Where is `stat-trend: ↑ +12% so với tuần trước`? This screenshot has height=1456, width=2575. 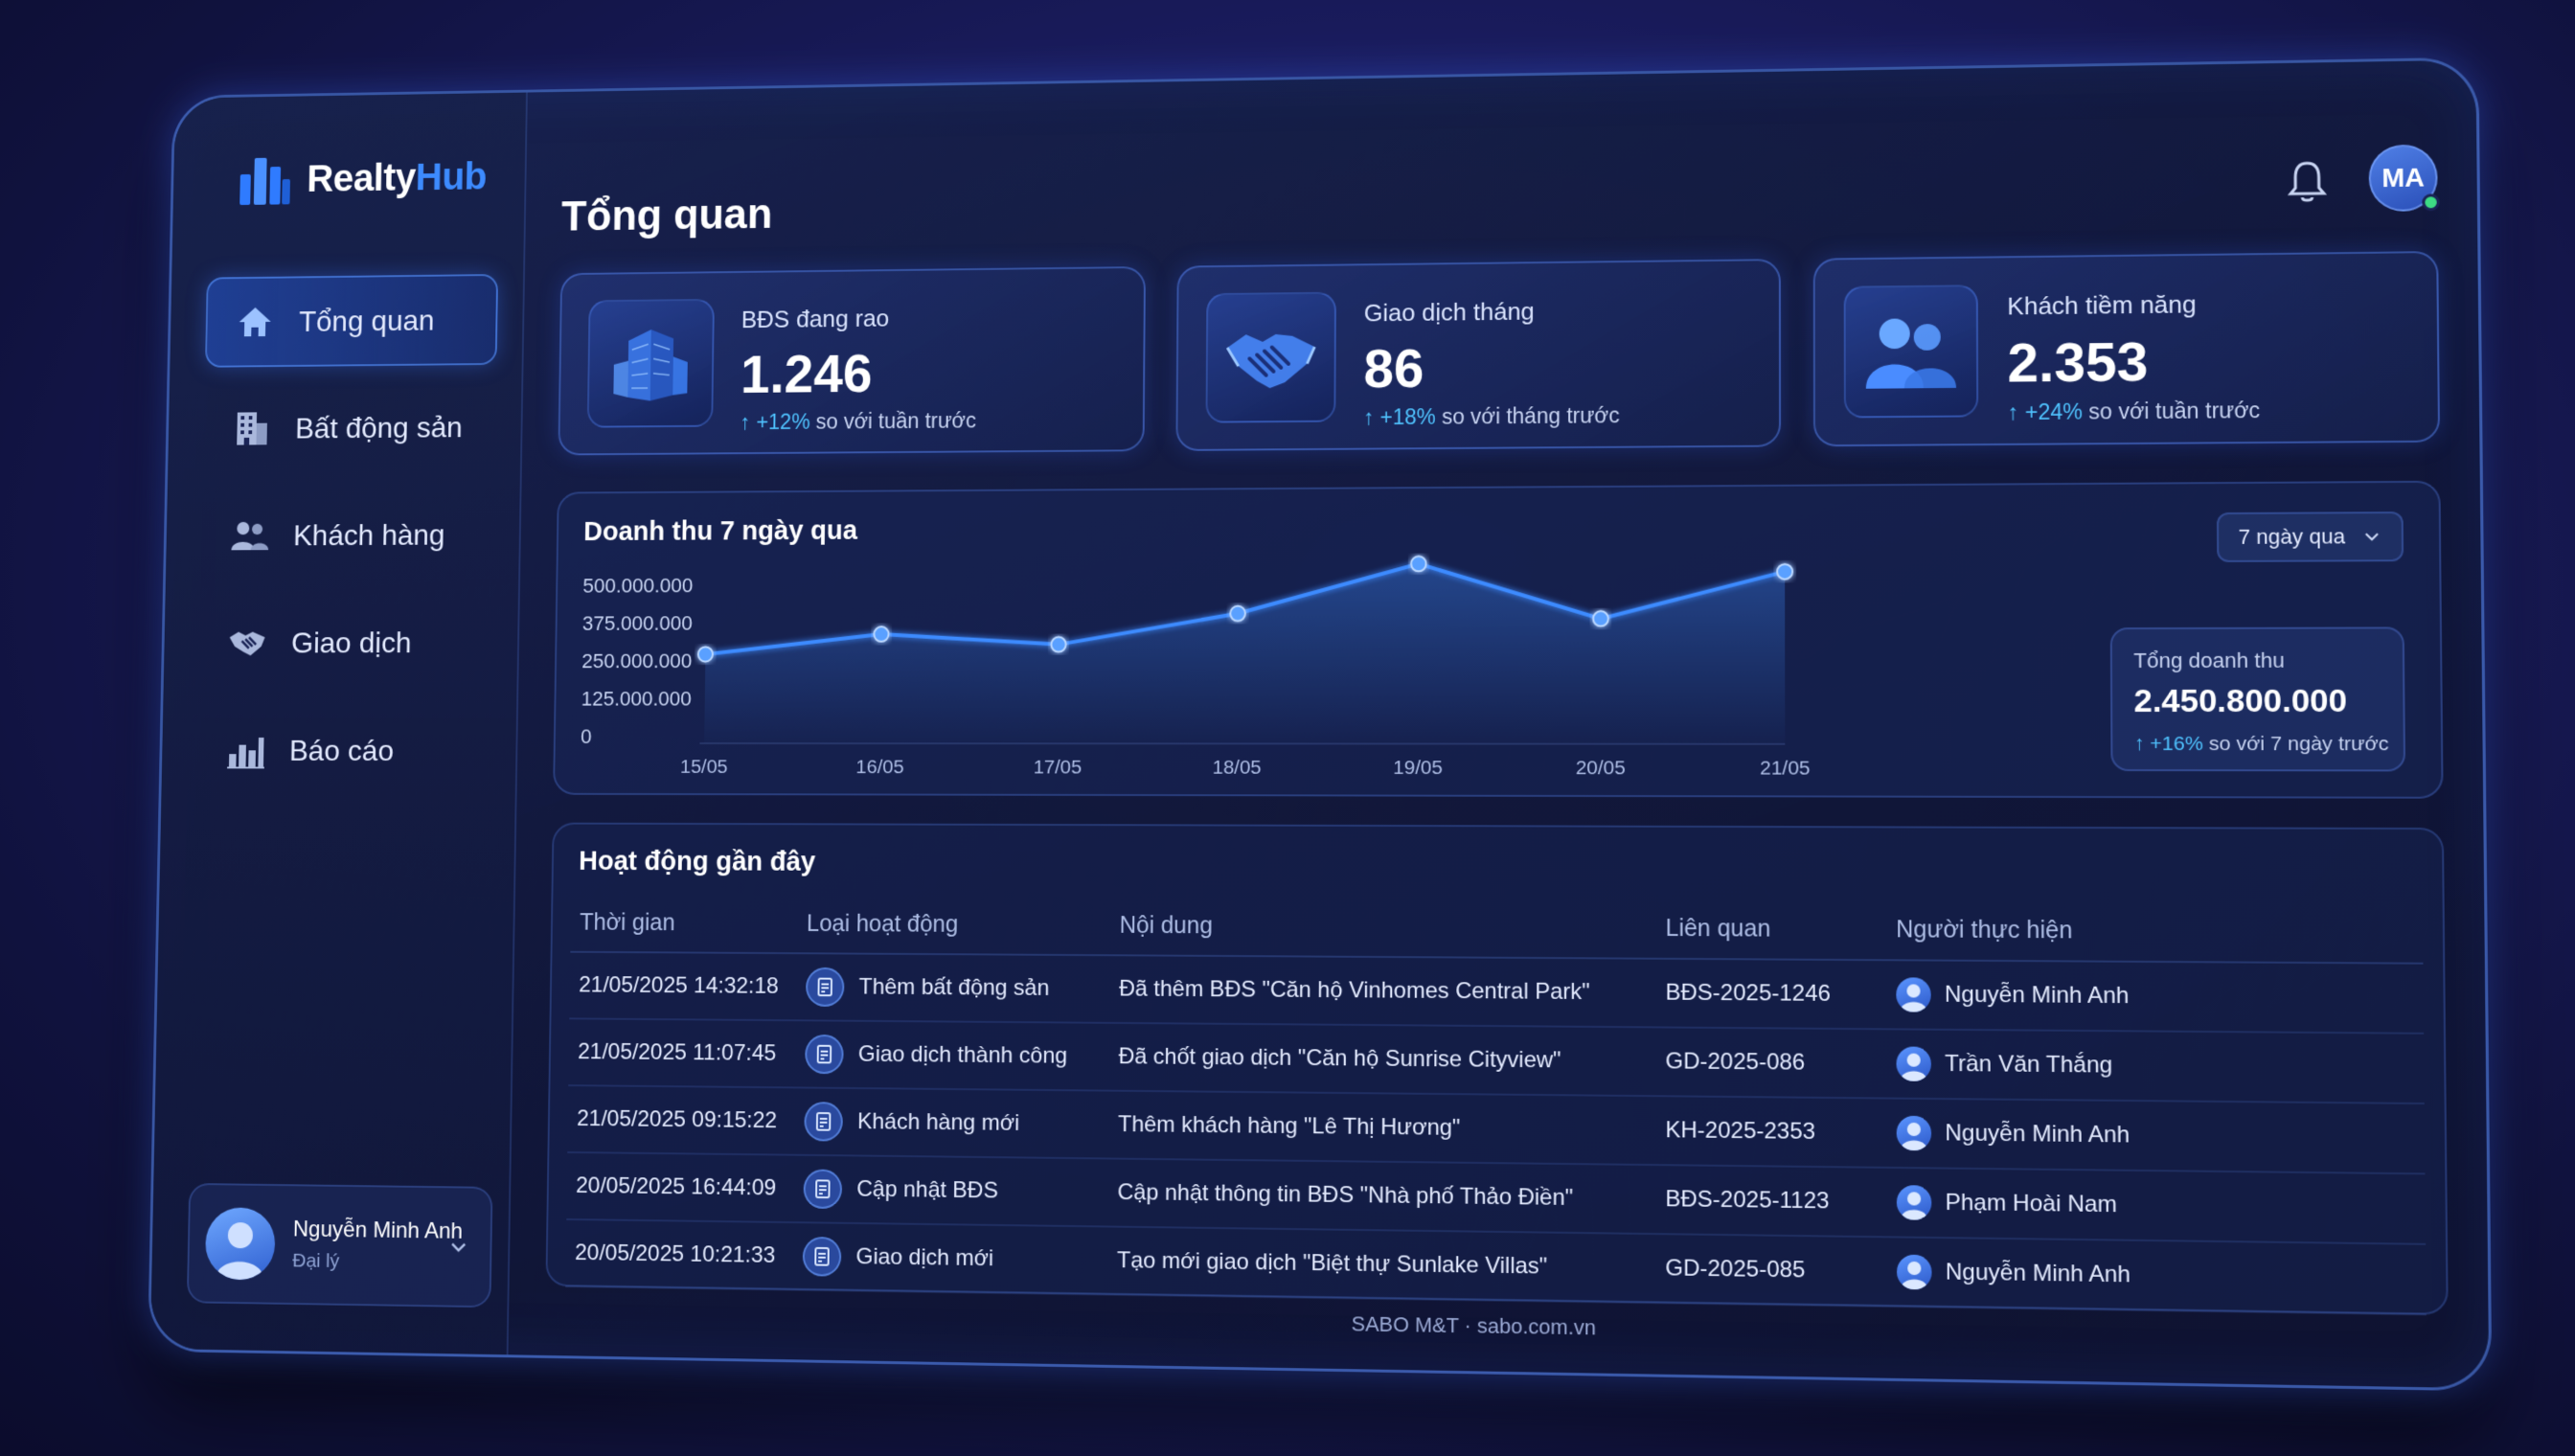 stat-trend: ↑ +12% so với tuần trước is located at coordinates (858, 422).